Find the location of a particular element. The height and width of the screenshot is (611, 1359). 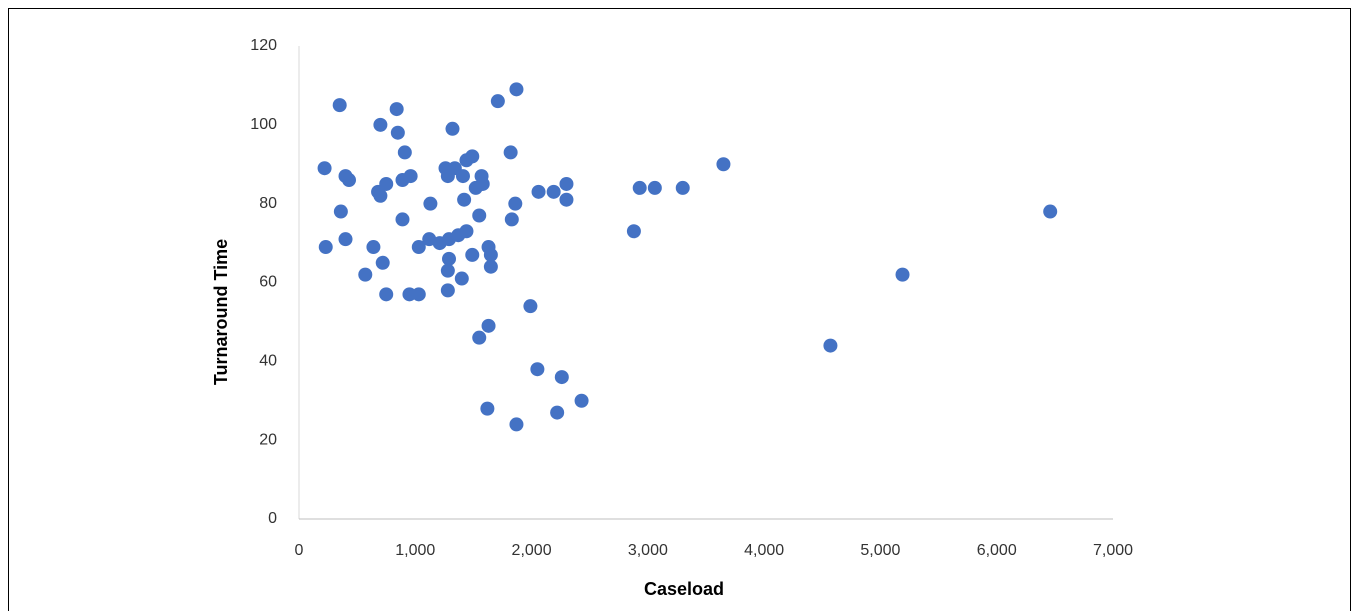

x-tick-label: 7,000 is located at coordinates (1113, 550).